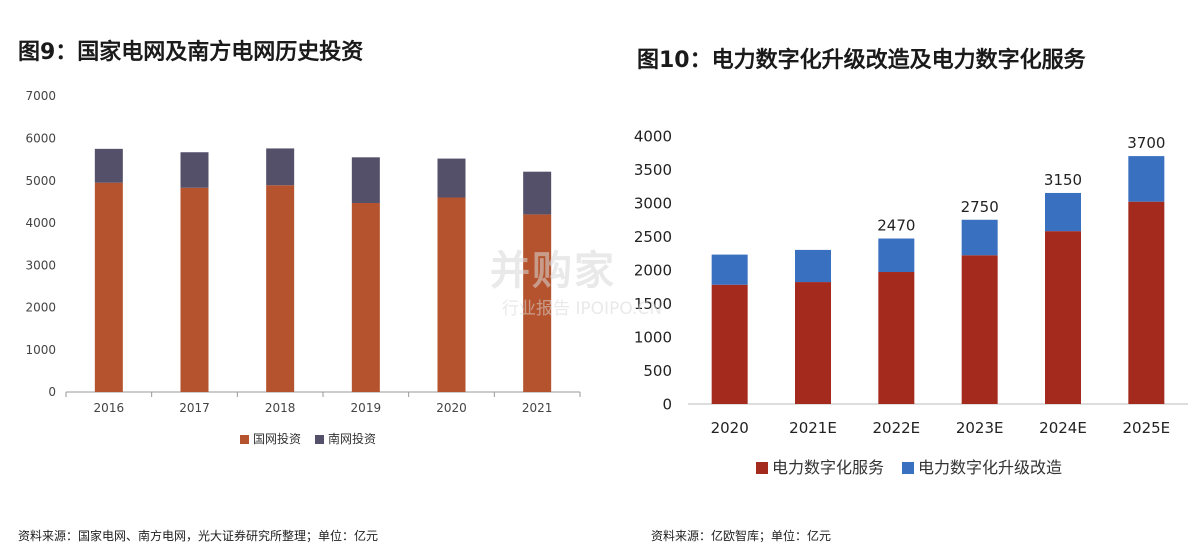 The width and height of the screenshot is (1202, 553). I want to click on legend-label: 国网投资, so click(277, 438).